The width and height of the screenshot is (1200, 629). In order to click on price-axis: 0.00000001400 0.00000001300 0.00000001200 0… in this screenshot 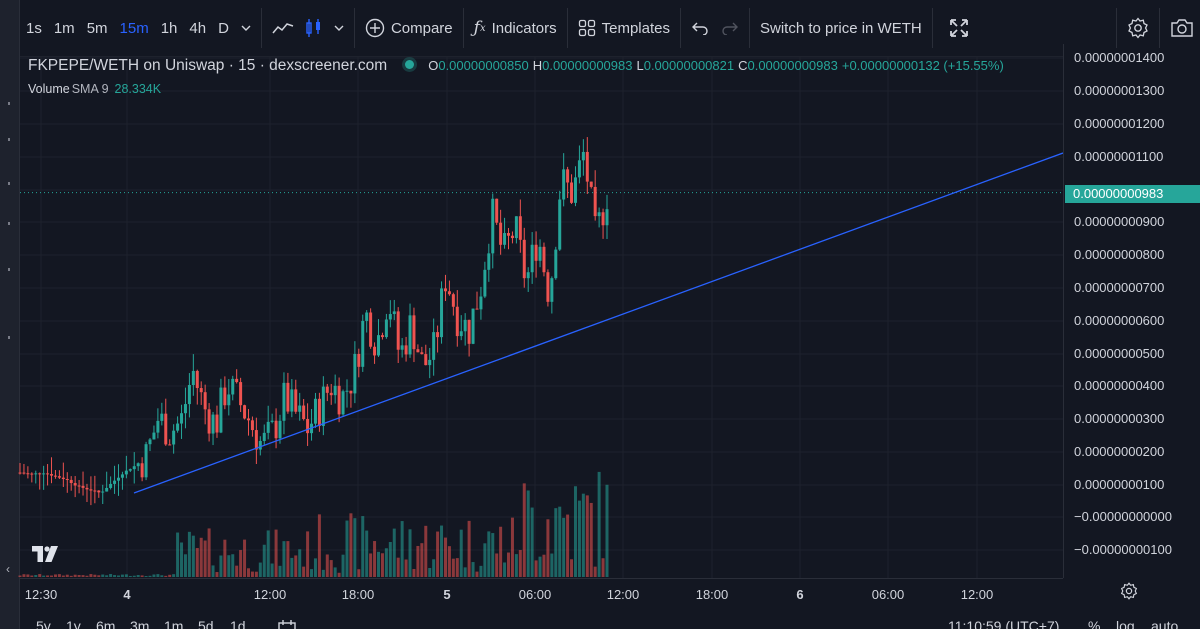, I will do `click(1131, 311)`.